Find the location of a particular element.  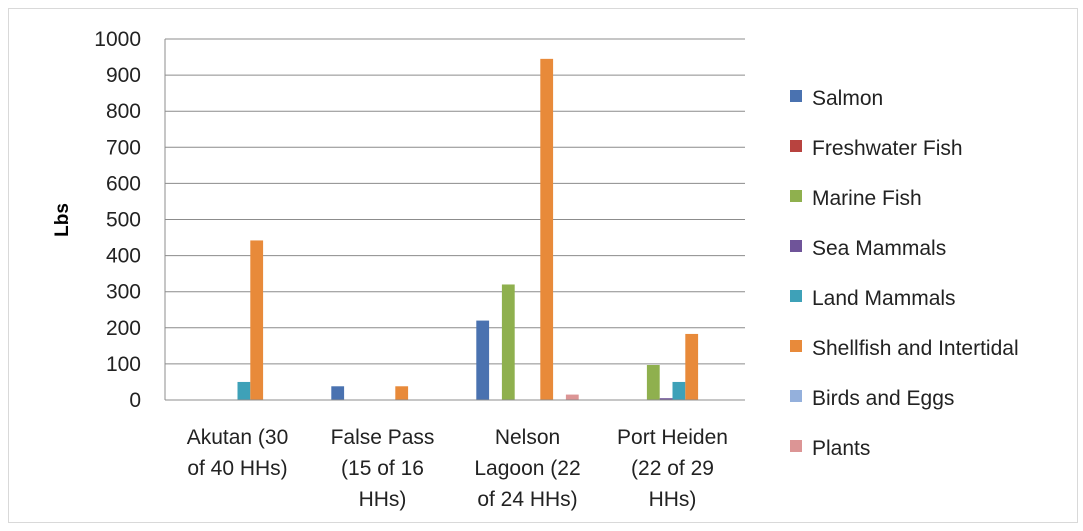

y-tick-label: 400 is located at coordinates (123, 256).